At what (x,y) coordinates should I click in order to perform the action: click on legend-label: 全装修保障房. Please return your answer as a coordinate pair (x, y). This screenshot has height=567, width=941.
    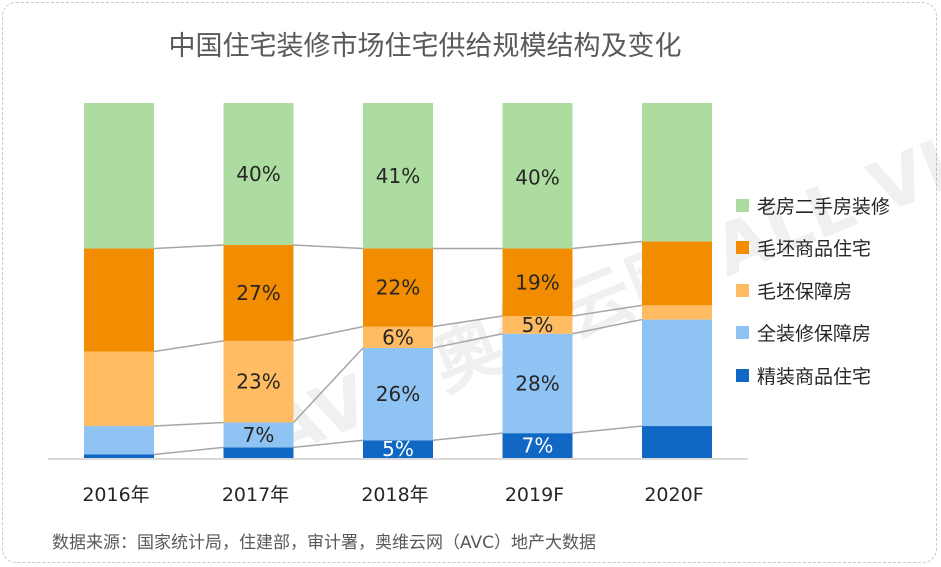
    Looking at the image, I should click on (814, 334).